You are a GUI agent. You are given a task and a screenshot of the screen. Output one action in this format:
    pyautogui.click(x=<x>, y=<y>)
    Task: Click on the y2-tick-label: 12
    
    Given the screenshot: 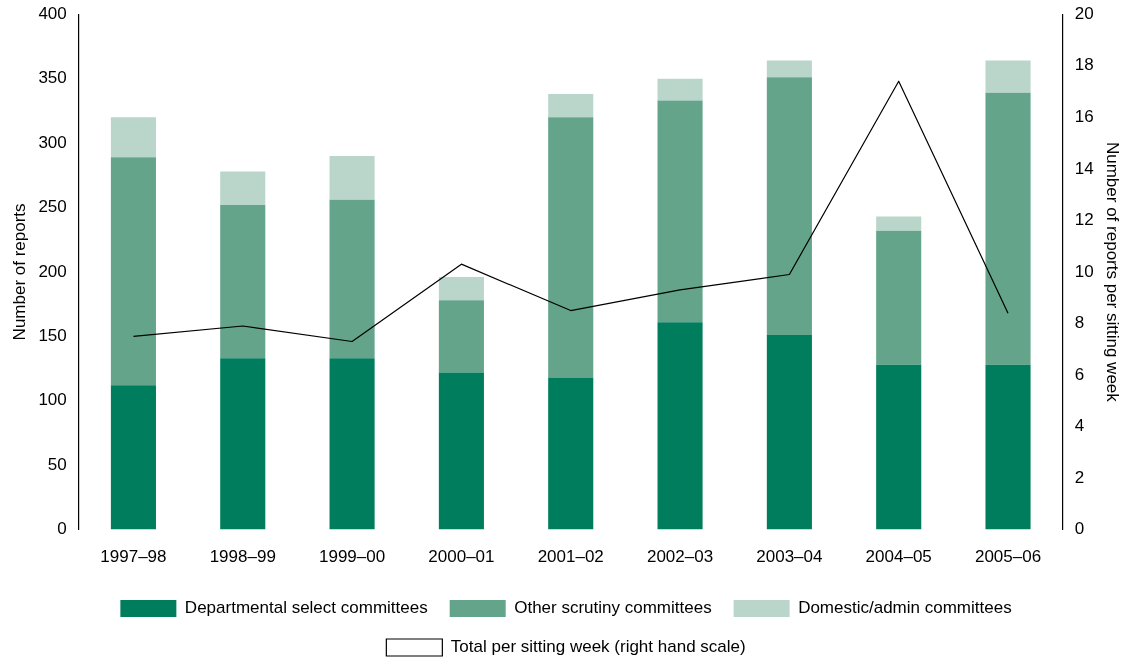 What is the action you would take?
    pyautogui.click(x=1084, y=220)
    